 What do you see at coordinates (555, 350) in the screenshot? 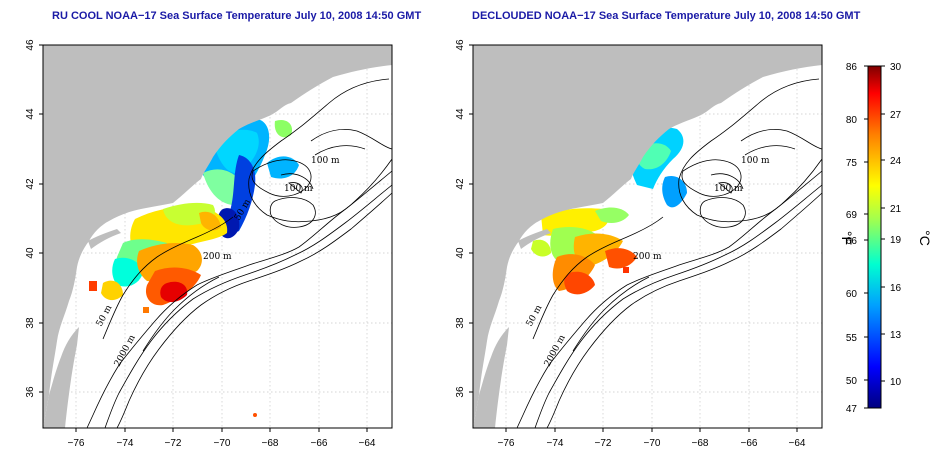
I see `contour-label-2000m-r: 2000 m` at bounding box center [555, 350].